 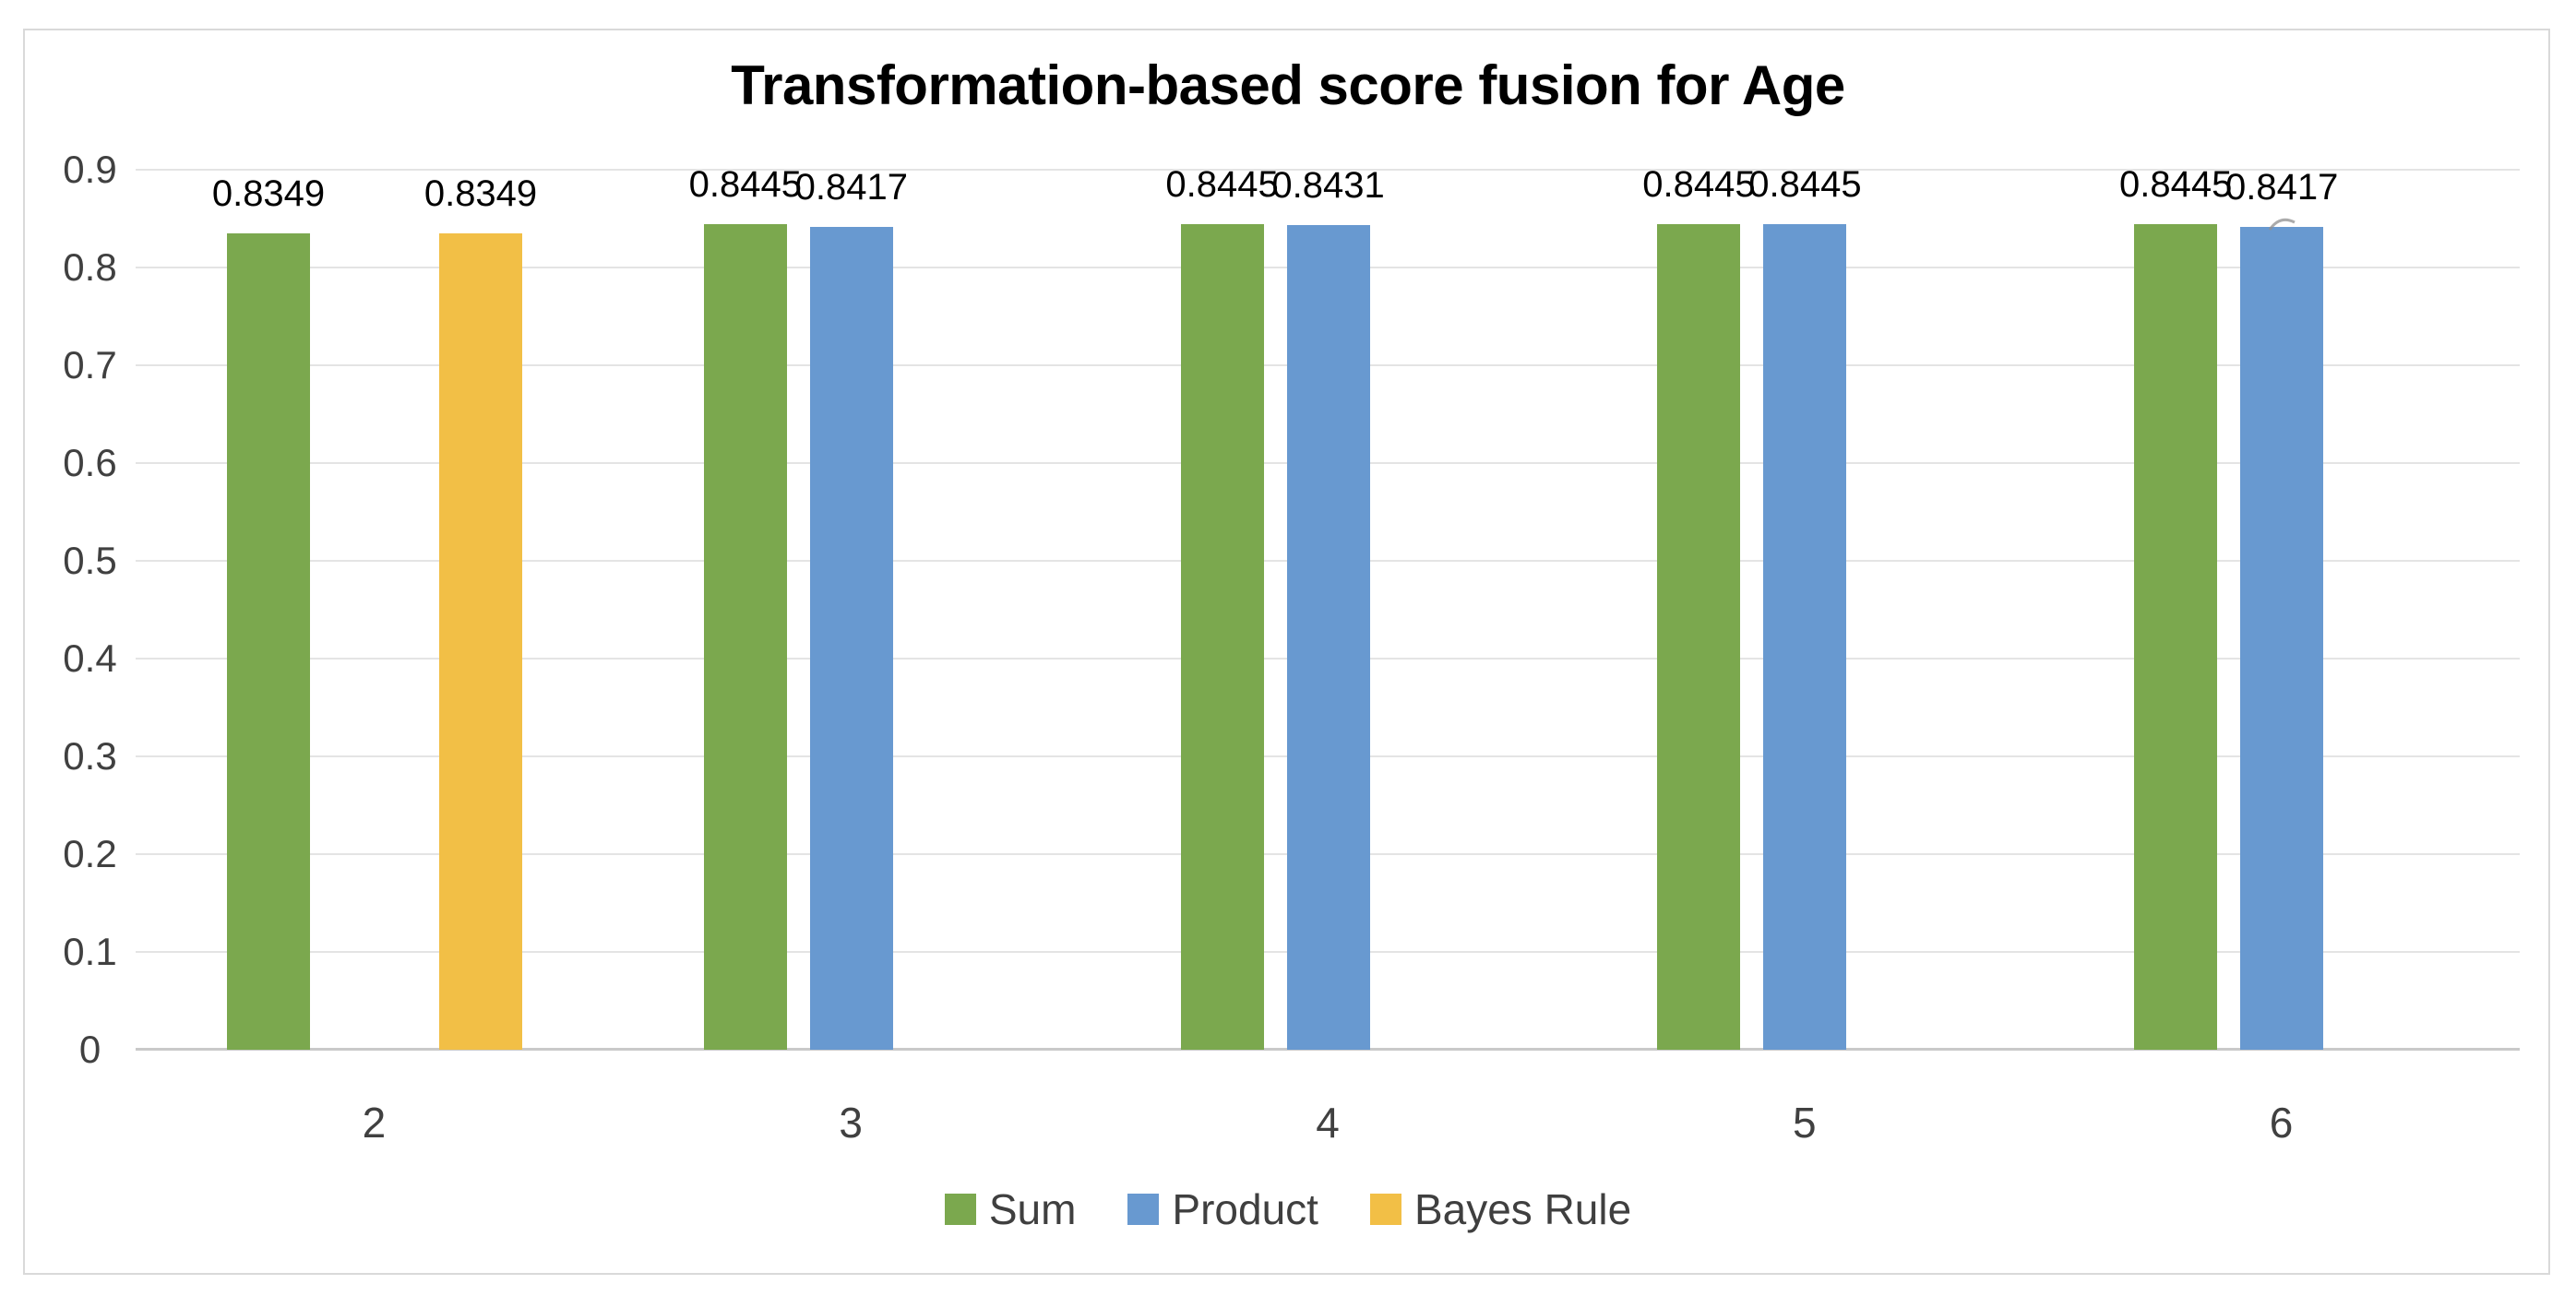 I want to click on y-tick-label: 0.9, so click(x=90, y=170).